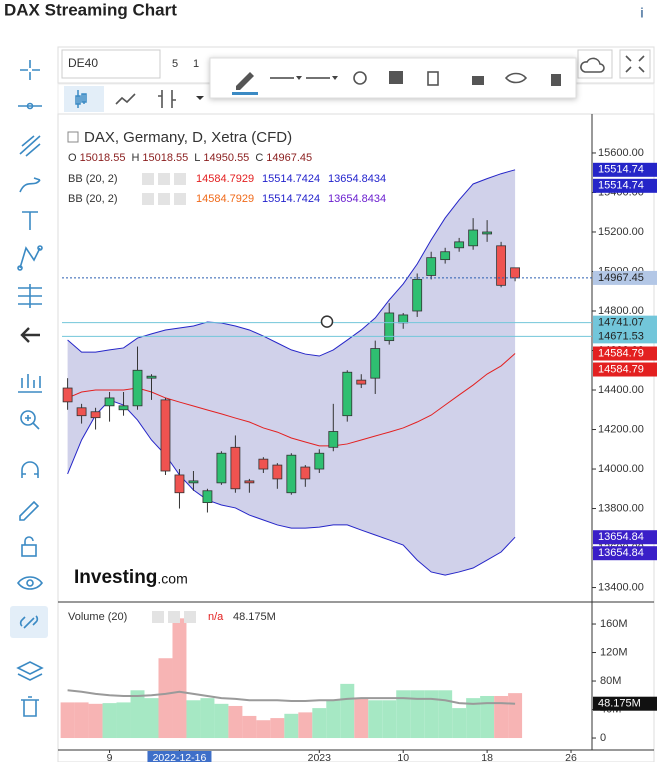 The height and width of the screenshot is (767, 658). What do you see at coordinates (621, 369) in the screenshot?
I see `axis-marker-label: 14584.79` at bounding box center [621, 369].